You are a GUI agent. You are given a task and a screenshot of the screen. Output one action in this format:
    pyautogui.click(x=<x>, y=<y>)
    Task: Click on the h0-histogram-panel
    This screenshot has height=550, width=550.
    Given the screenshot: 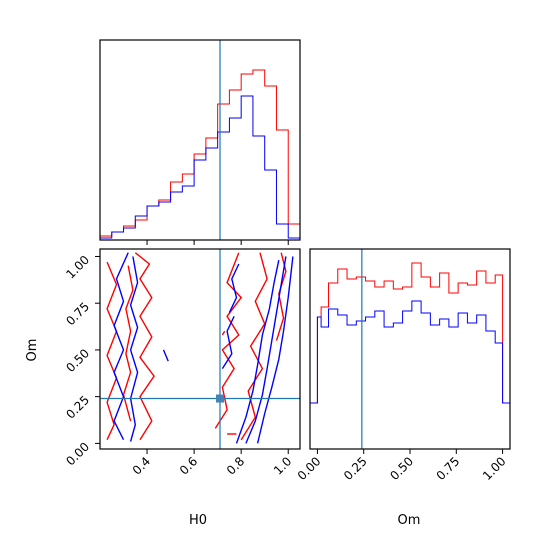 What is the action you would take?
    pyautogui.click(x=200, y=142)
    